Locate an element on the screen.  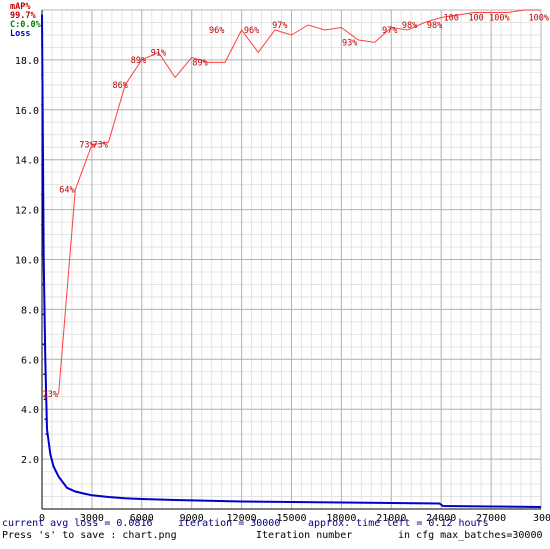
map-label: 86% is located at coordinates (119, 86).